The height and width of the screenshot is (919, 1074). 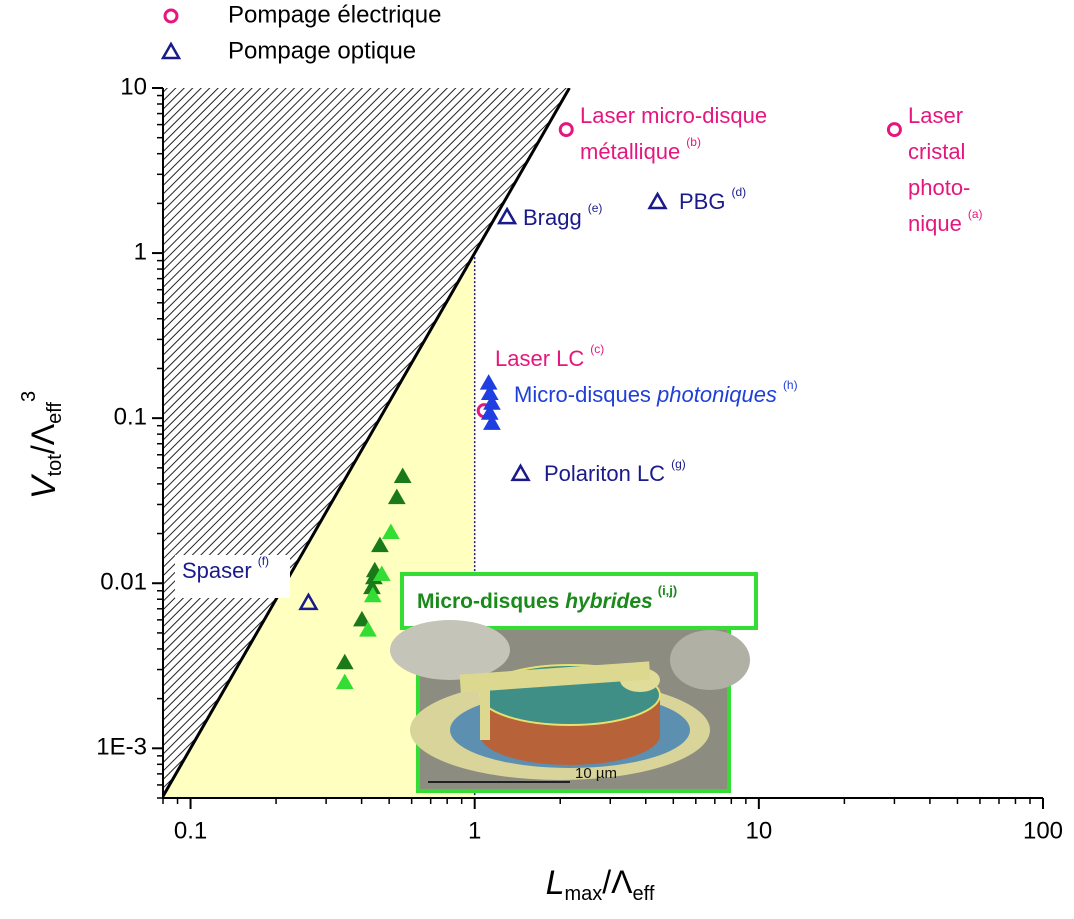 I want to click on inset-title-ref: (i,j), so click(x=668, y=590).